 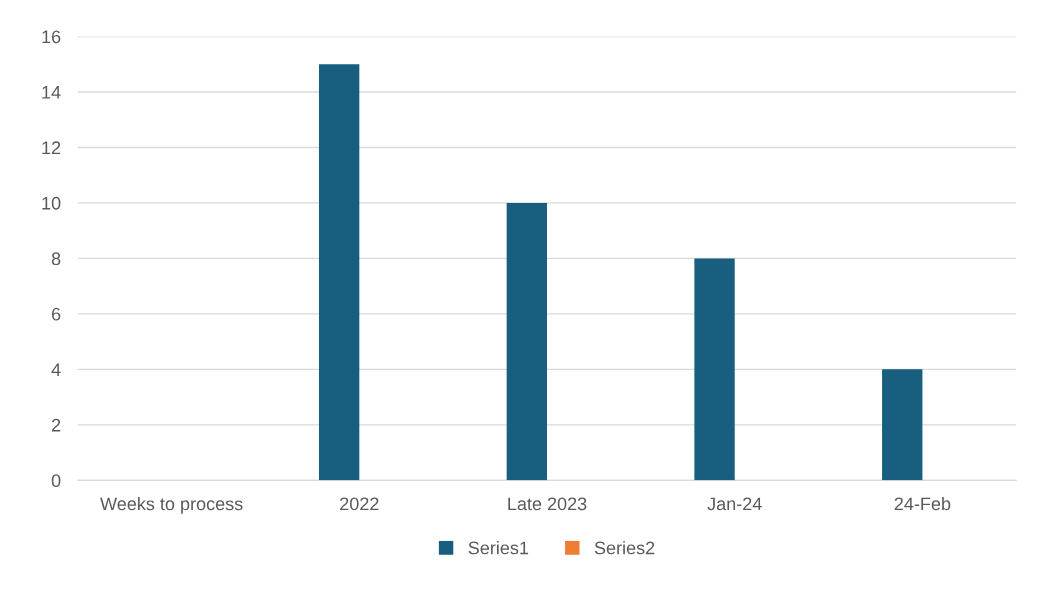 What do you see at coordinates (51, 147) in the screenshot?
I see `y-tick-label: 12` at bounding box center [51, 147].